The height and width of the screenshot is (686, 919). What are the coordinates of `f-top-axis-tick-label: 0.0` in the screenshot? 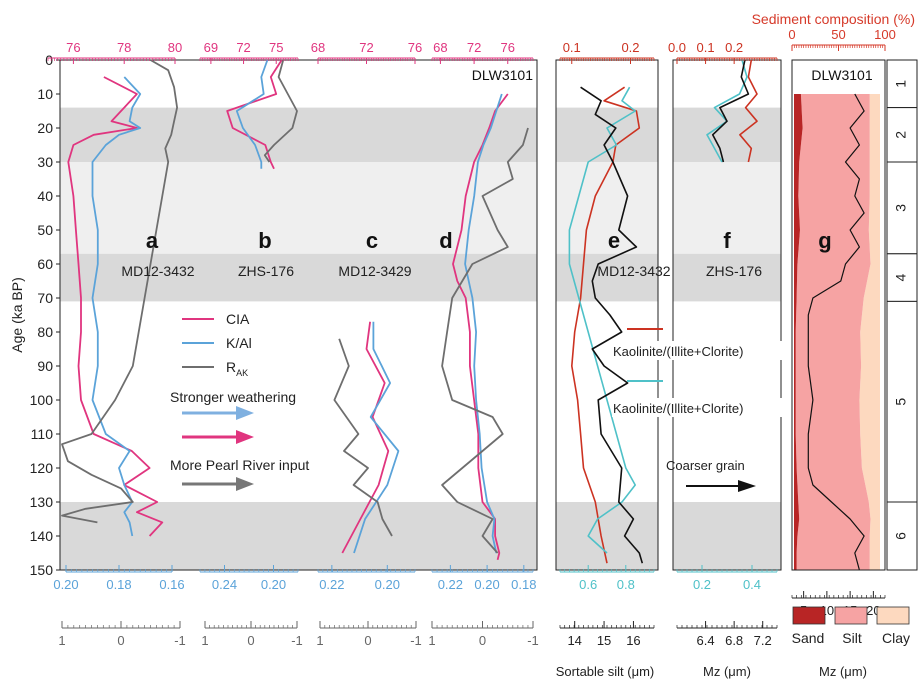 It's located at (677, 47).